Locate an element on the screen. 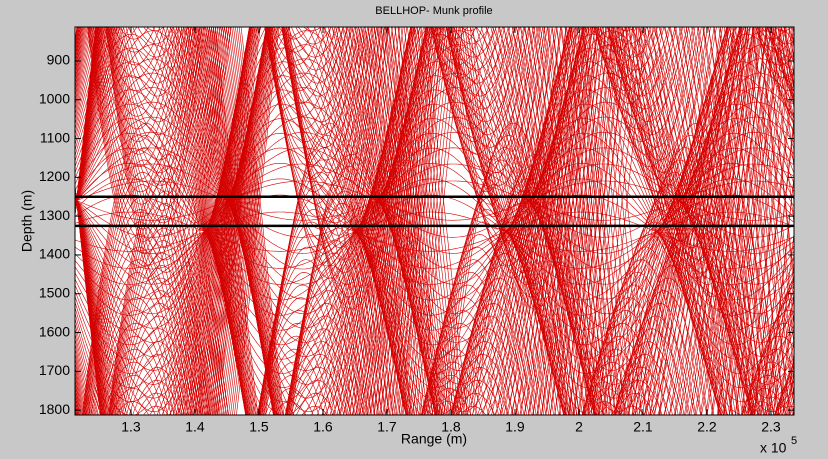  reference-lines is located at coordinates (434, 211).